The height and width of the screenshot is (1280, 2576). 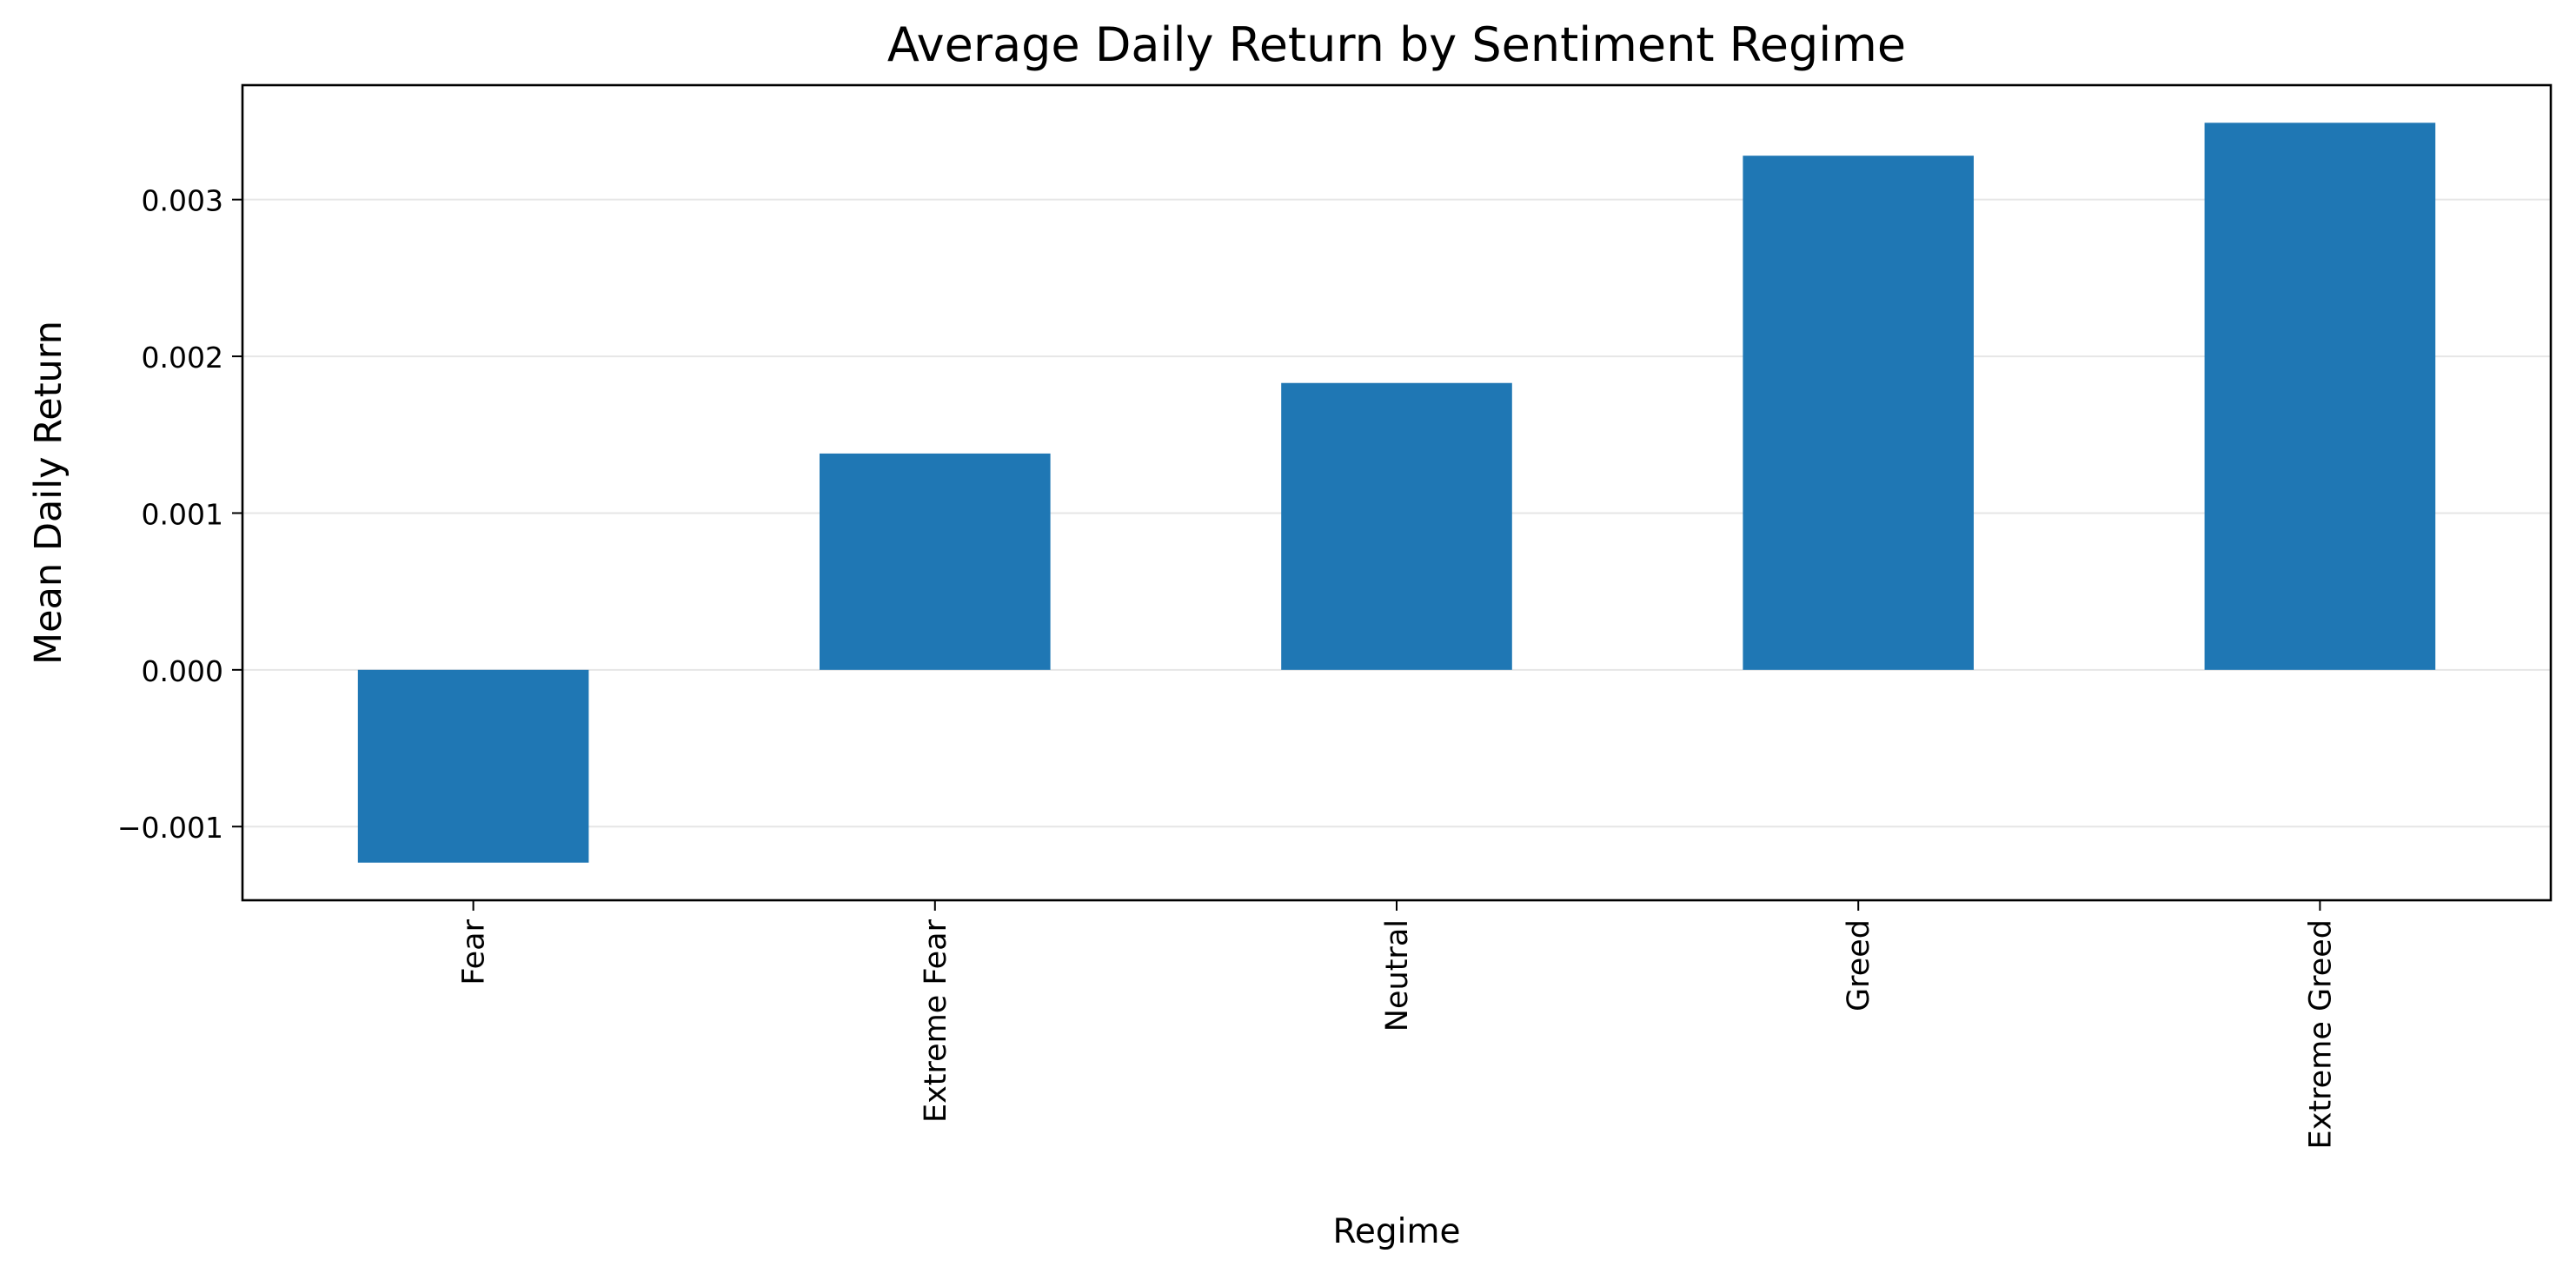 I want to click on bar-extreme-greed, so click(x=2320, y=396).